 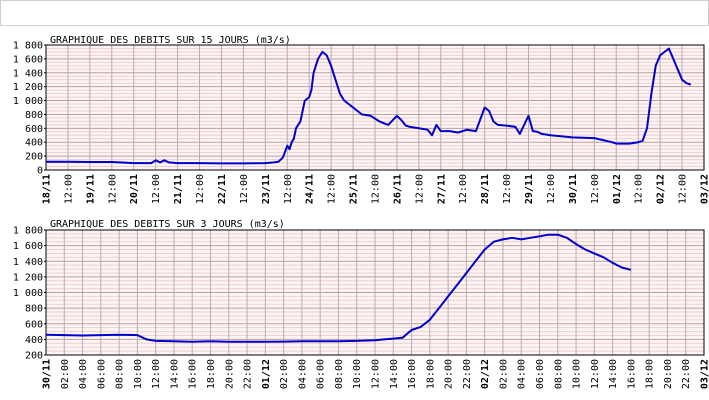 What do you see at coordinates (167, 224) in the screenshot?
I see `chart-title: GRAPHIQUE DES DEBITS SUR 3 JOURS (m3/s)` at bounding box center [167, 224].